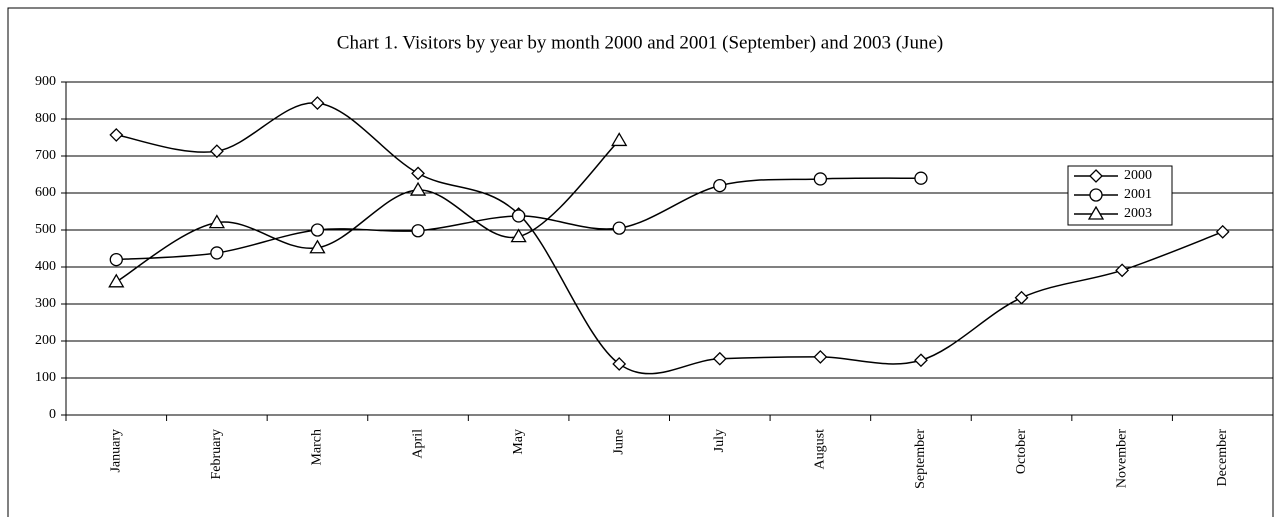 Image resolution: width=1281 pixels, height=517 pixels. I want to click on y-tick-label: 300, so click(45, 303).